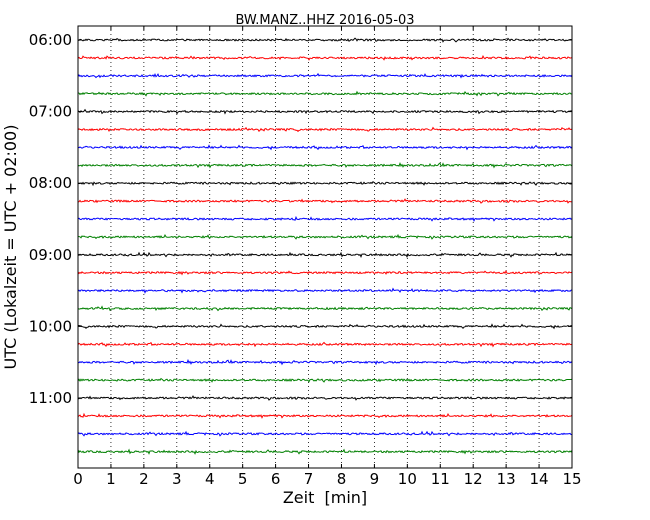 This screenshot has height=520, width=650. What do you see at coordinates (144, 479) in the screenshot?
I see `x-tick-label-2: 2` at bounding box center [144, 479].